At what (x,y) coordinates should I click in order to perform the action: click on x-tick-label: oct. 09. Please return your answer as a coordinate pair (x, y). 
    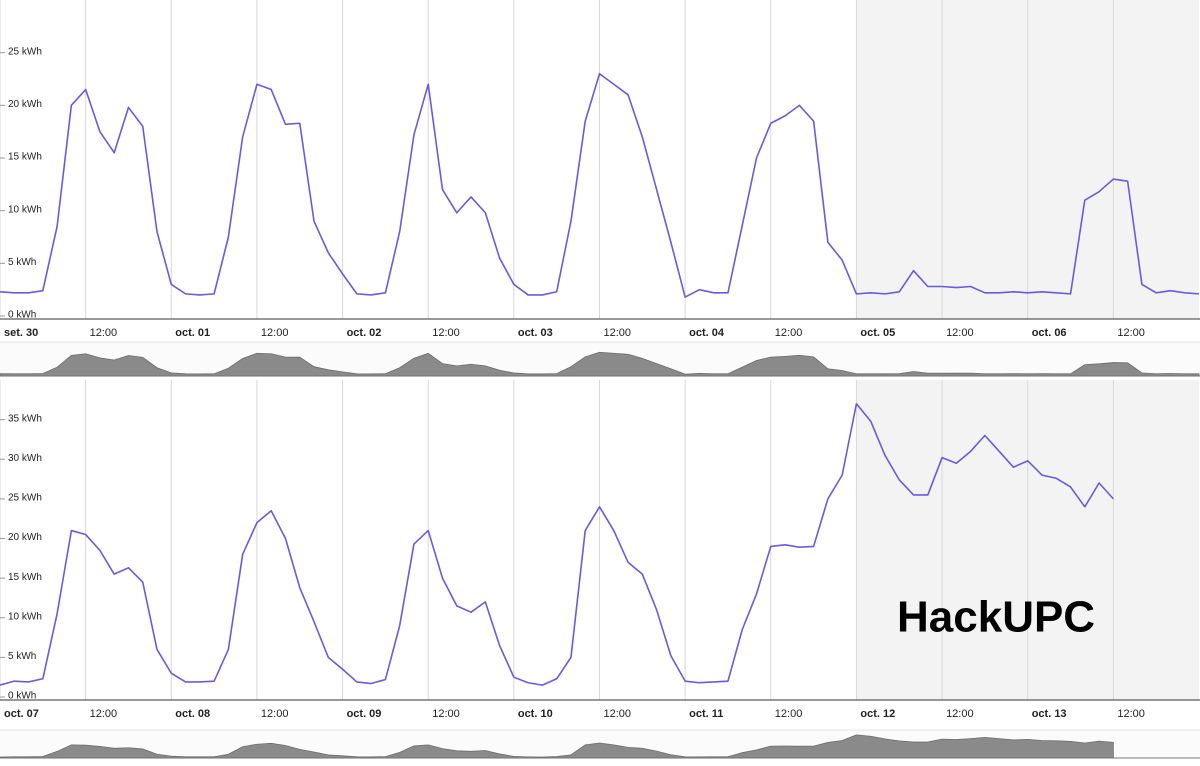
    Looking at the image, I should click on (364, 714).